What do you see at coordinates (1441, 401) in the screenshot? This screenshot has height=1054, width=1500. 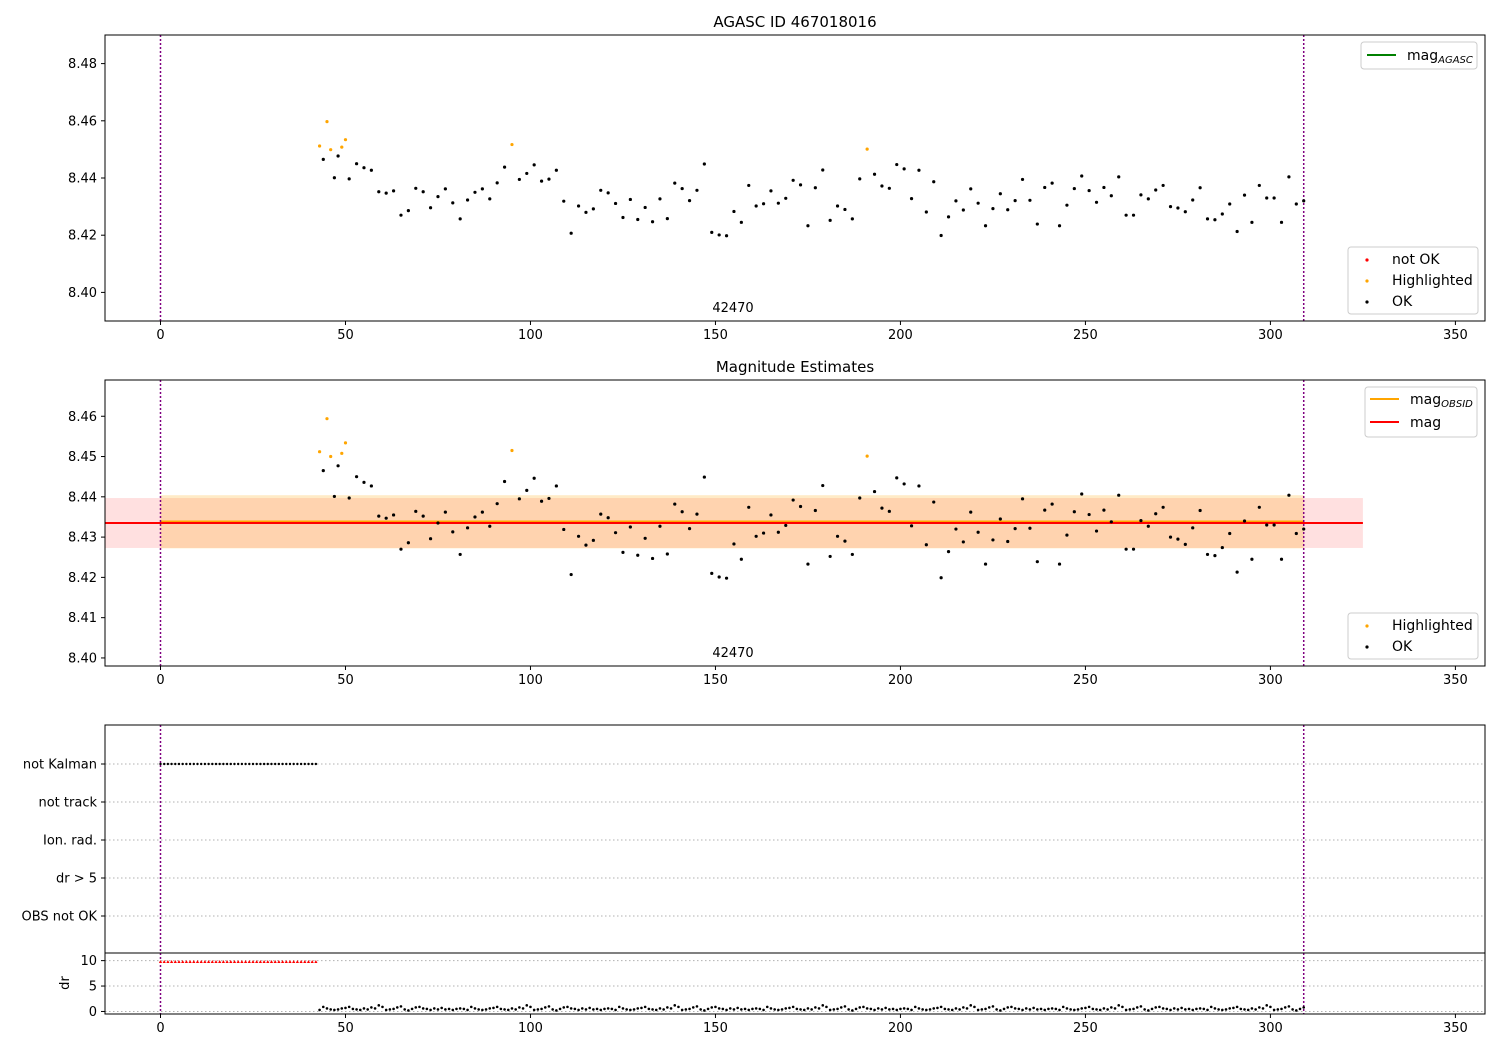 I see `svg-text: magOBSID` at bounding box center [1441, 401].